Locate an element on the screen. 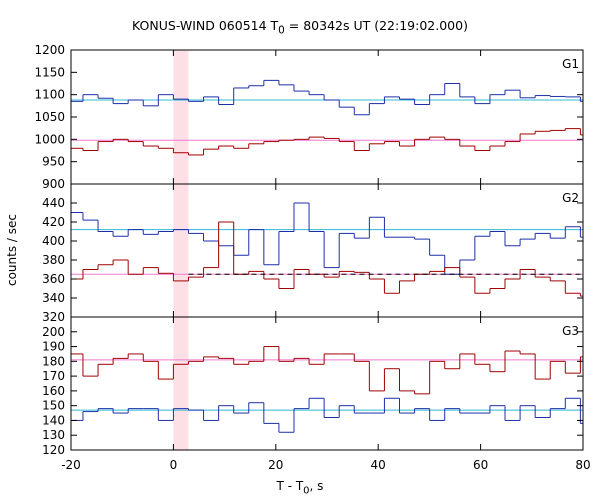 The width and height of the screenshot is (600, 500). g2-y-tick-label: 320 is located at coordinates (53, 317).